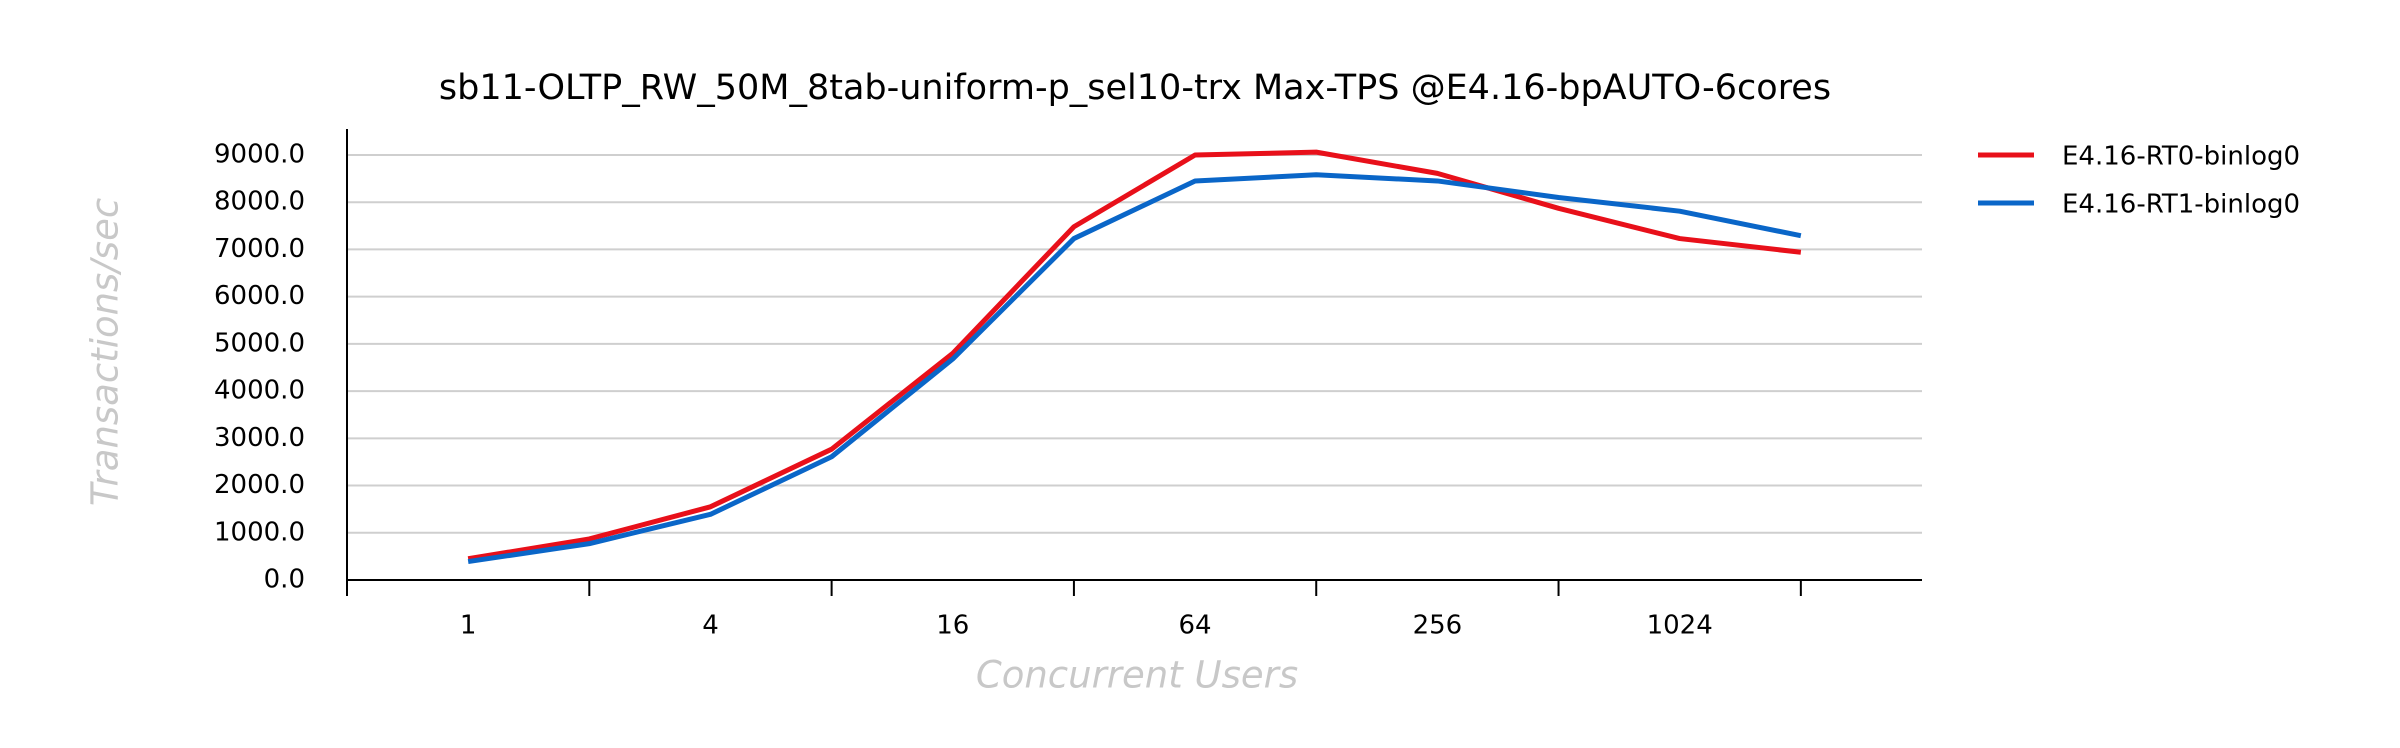 The width and height of the screenshot is (2400, 748). I want to click on y-tick-label: 4000.0, so click(259, 391).